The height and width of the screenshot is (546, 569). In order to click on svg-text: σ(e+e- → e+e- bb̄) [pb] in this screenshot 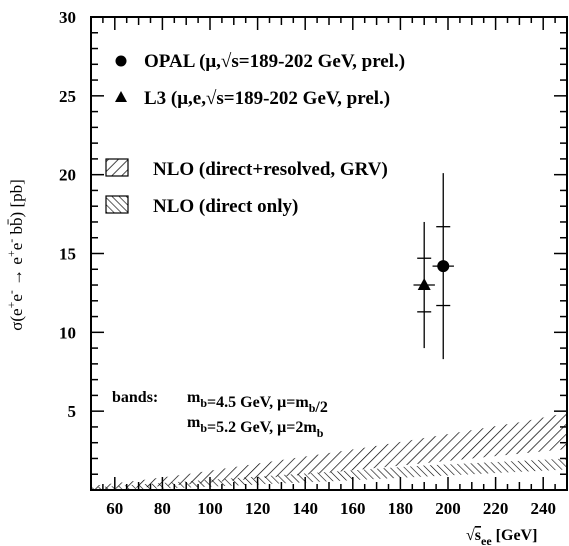, I will do `click(15, 255)`.